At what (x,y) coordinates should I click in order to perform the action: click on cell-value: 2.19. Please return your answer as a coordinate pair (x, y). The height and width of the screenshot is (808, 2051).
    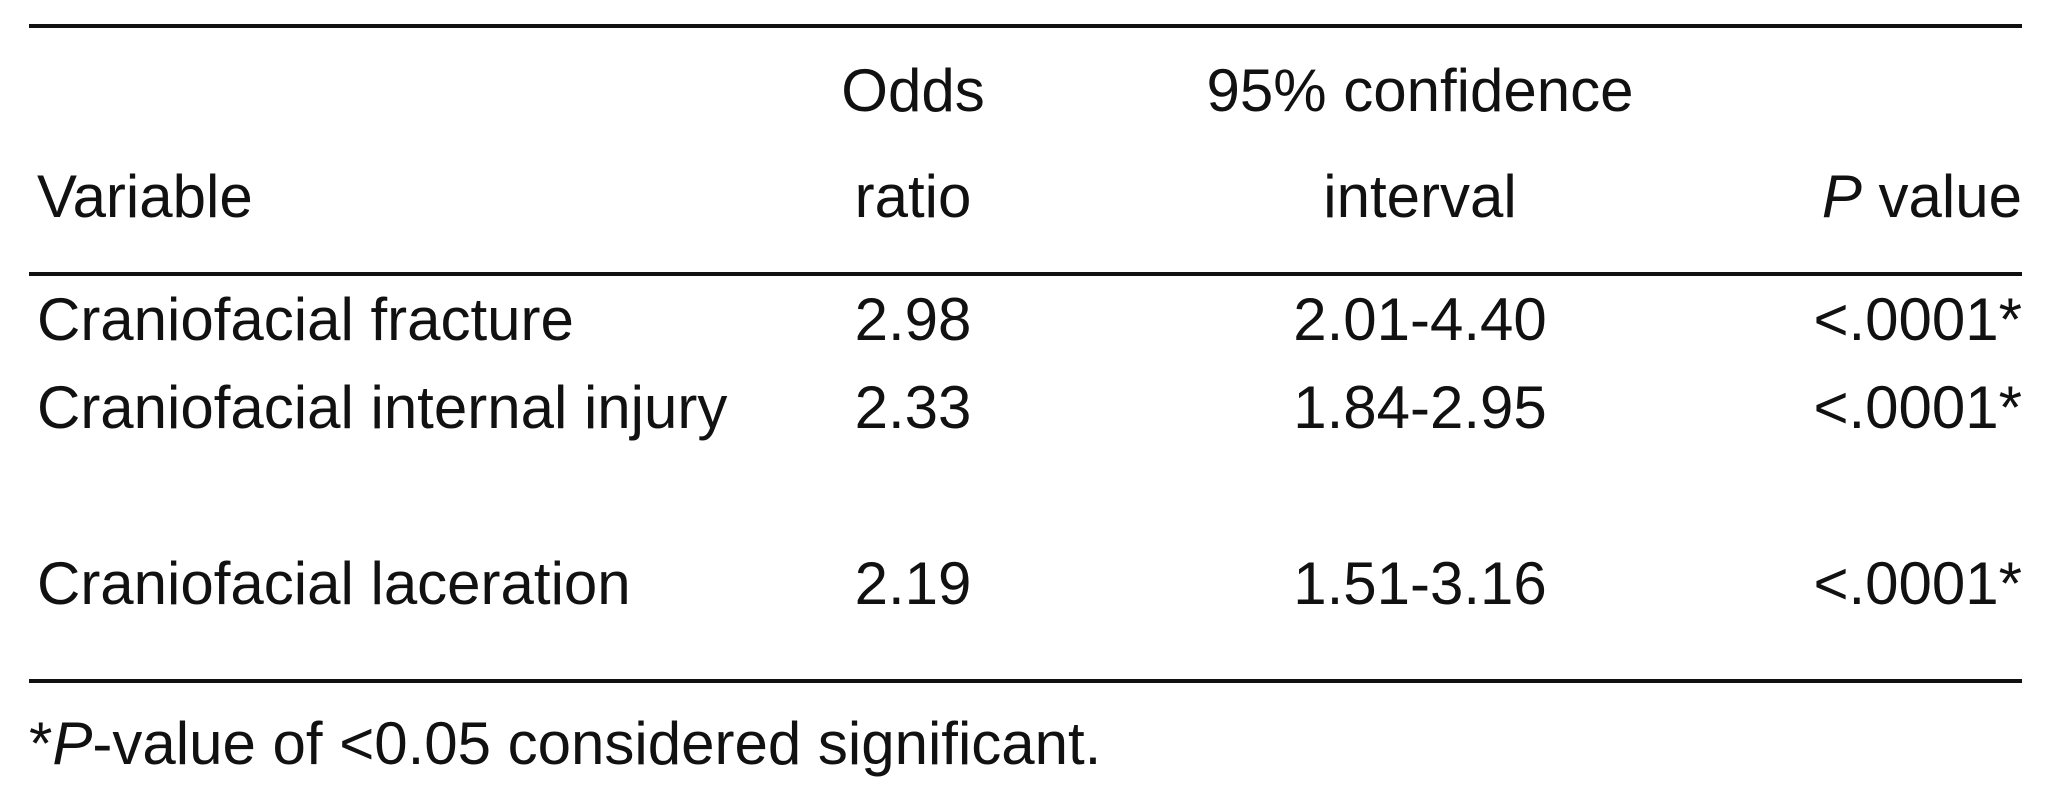
    Looking at the image, I should click on (913, 583).